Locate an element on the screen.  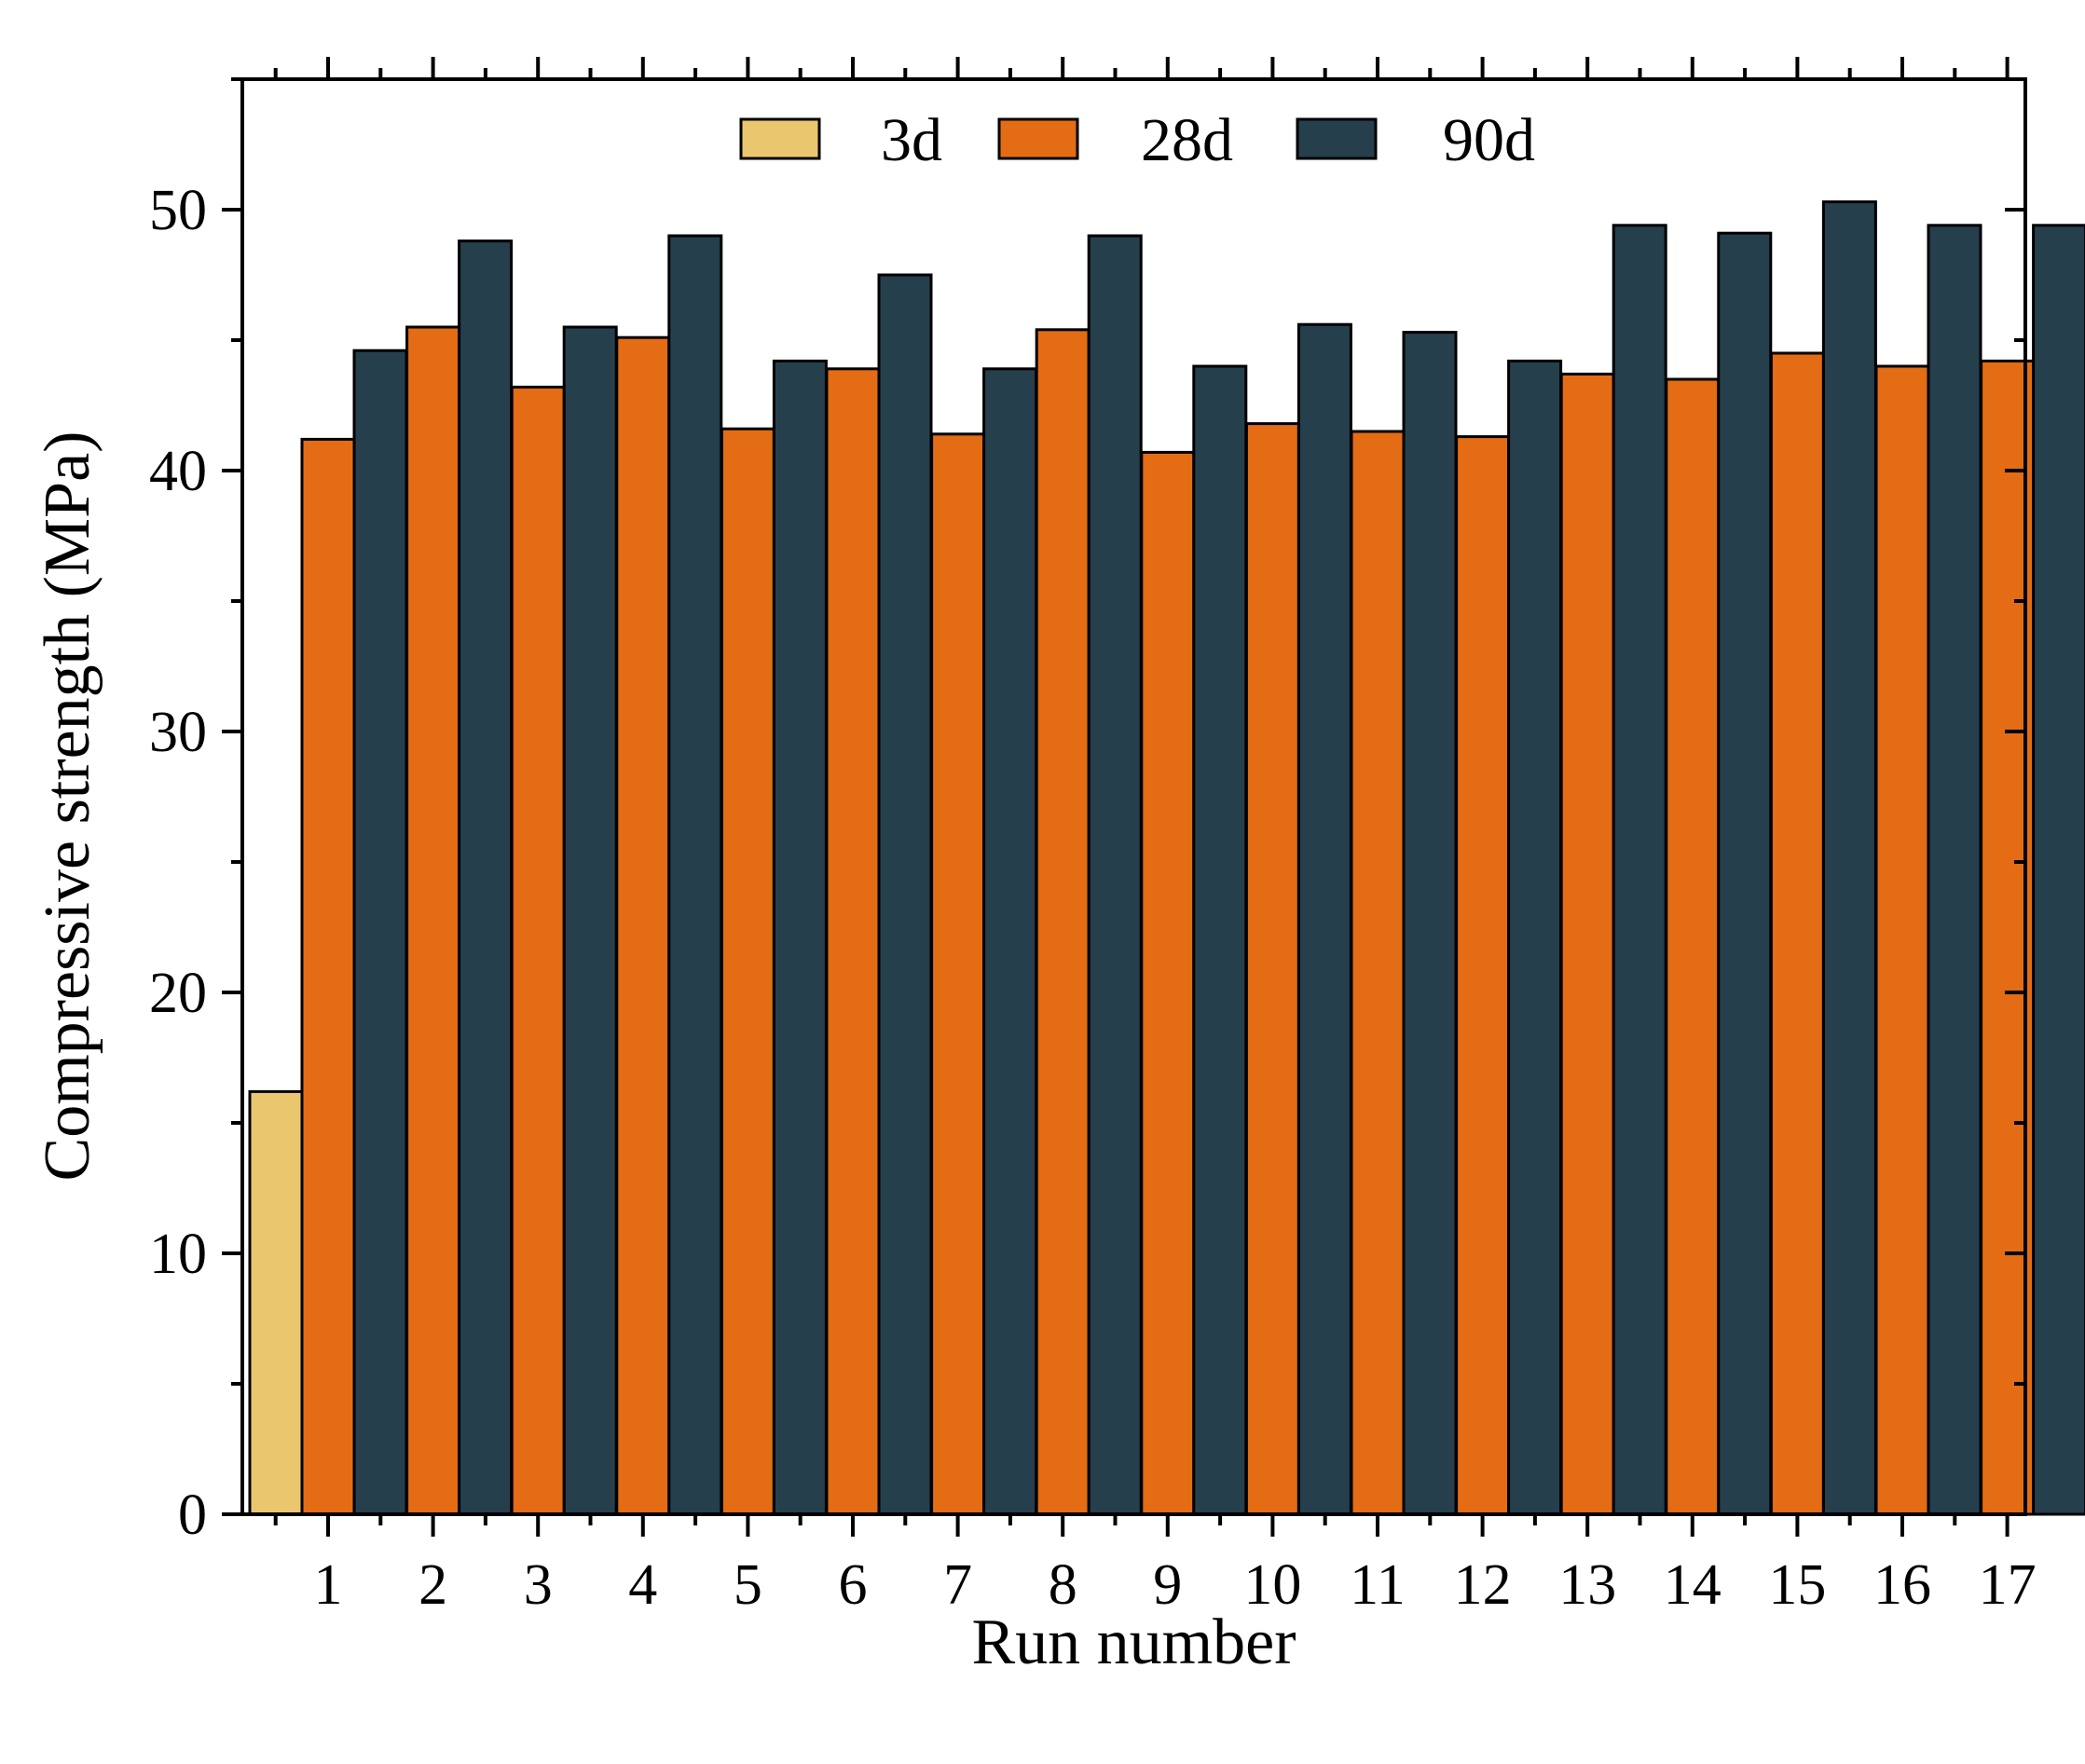
legend: 3d 28d 90d is located at coordinates (1137, 140).